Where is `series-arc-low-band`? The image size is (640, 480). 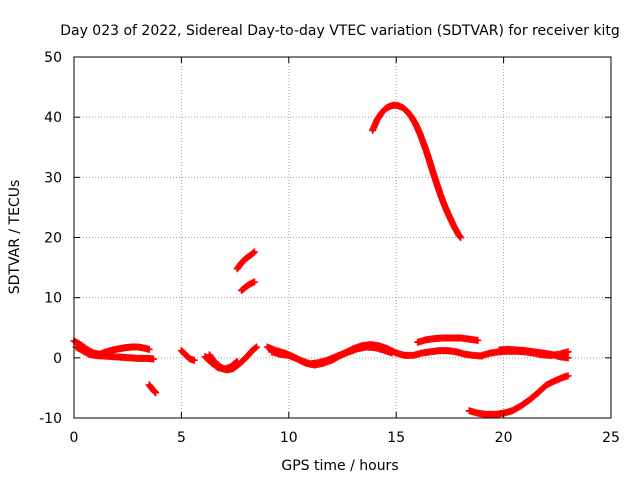 series-arc-low-band is located at coordinates (111, 347).